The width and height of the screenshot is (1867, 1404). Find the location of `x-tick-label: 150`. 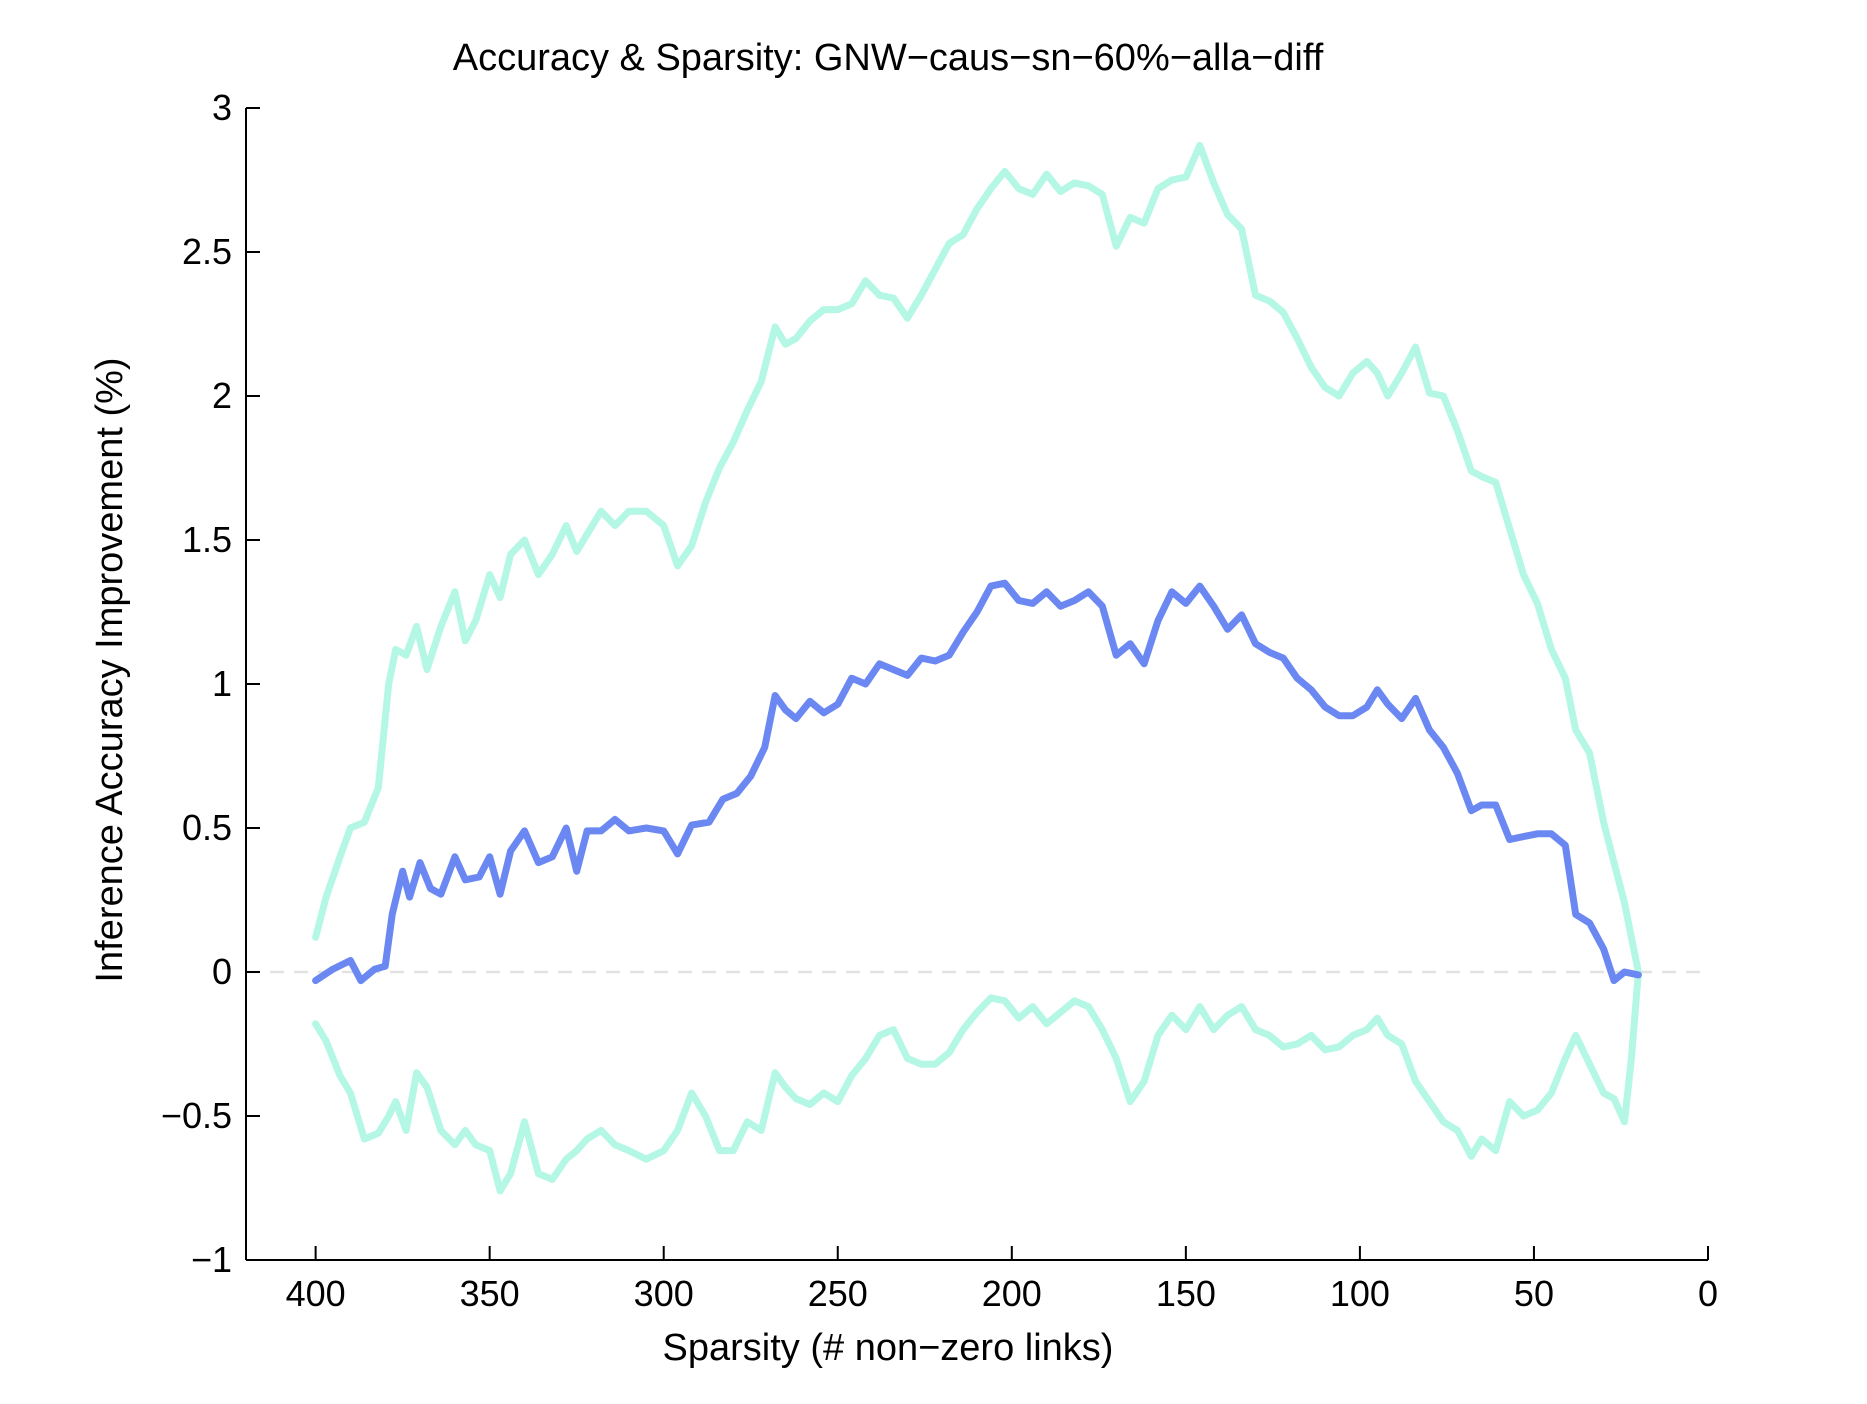

x-tick-label: 150 is located at coordinates (1186, 1293).